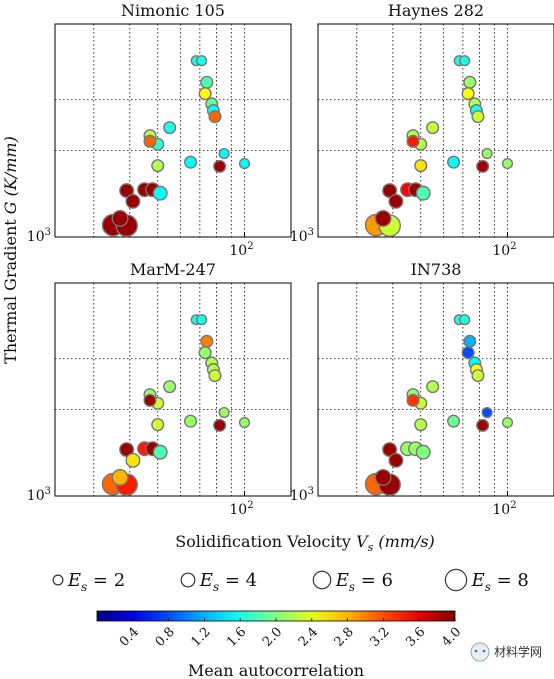 The image size is (554, 679). What do you see at coordinates (272, 637) in the screenshot?
I see `colorbar-tick-label: 2.0` at bounding box center [272, 637].